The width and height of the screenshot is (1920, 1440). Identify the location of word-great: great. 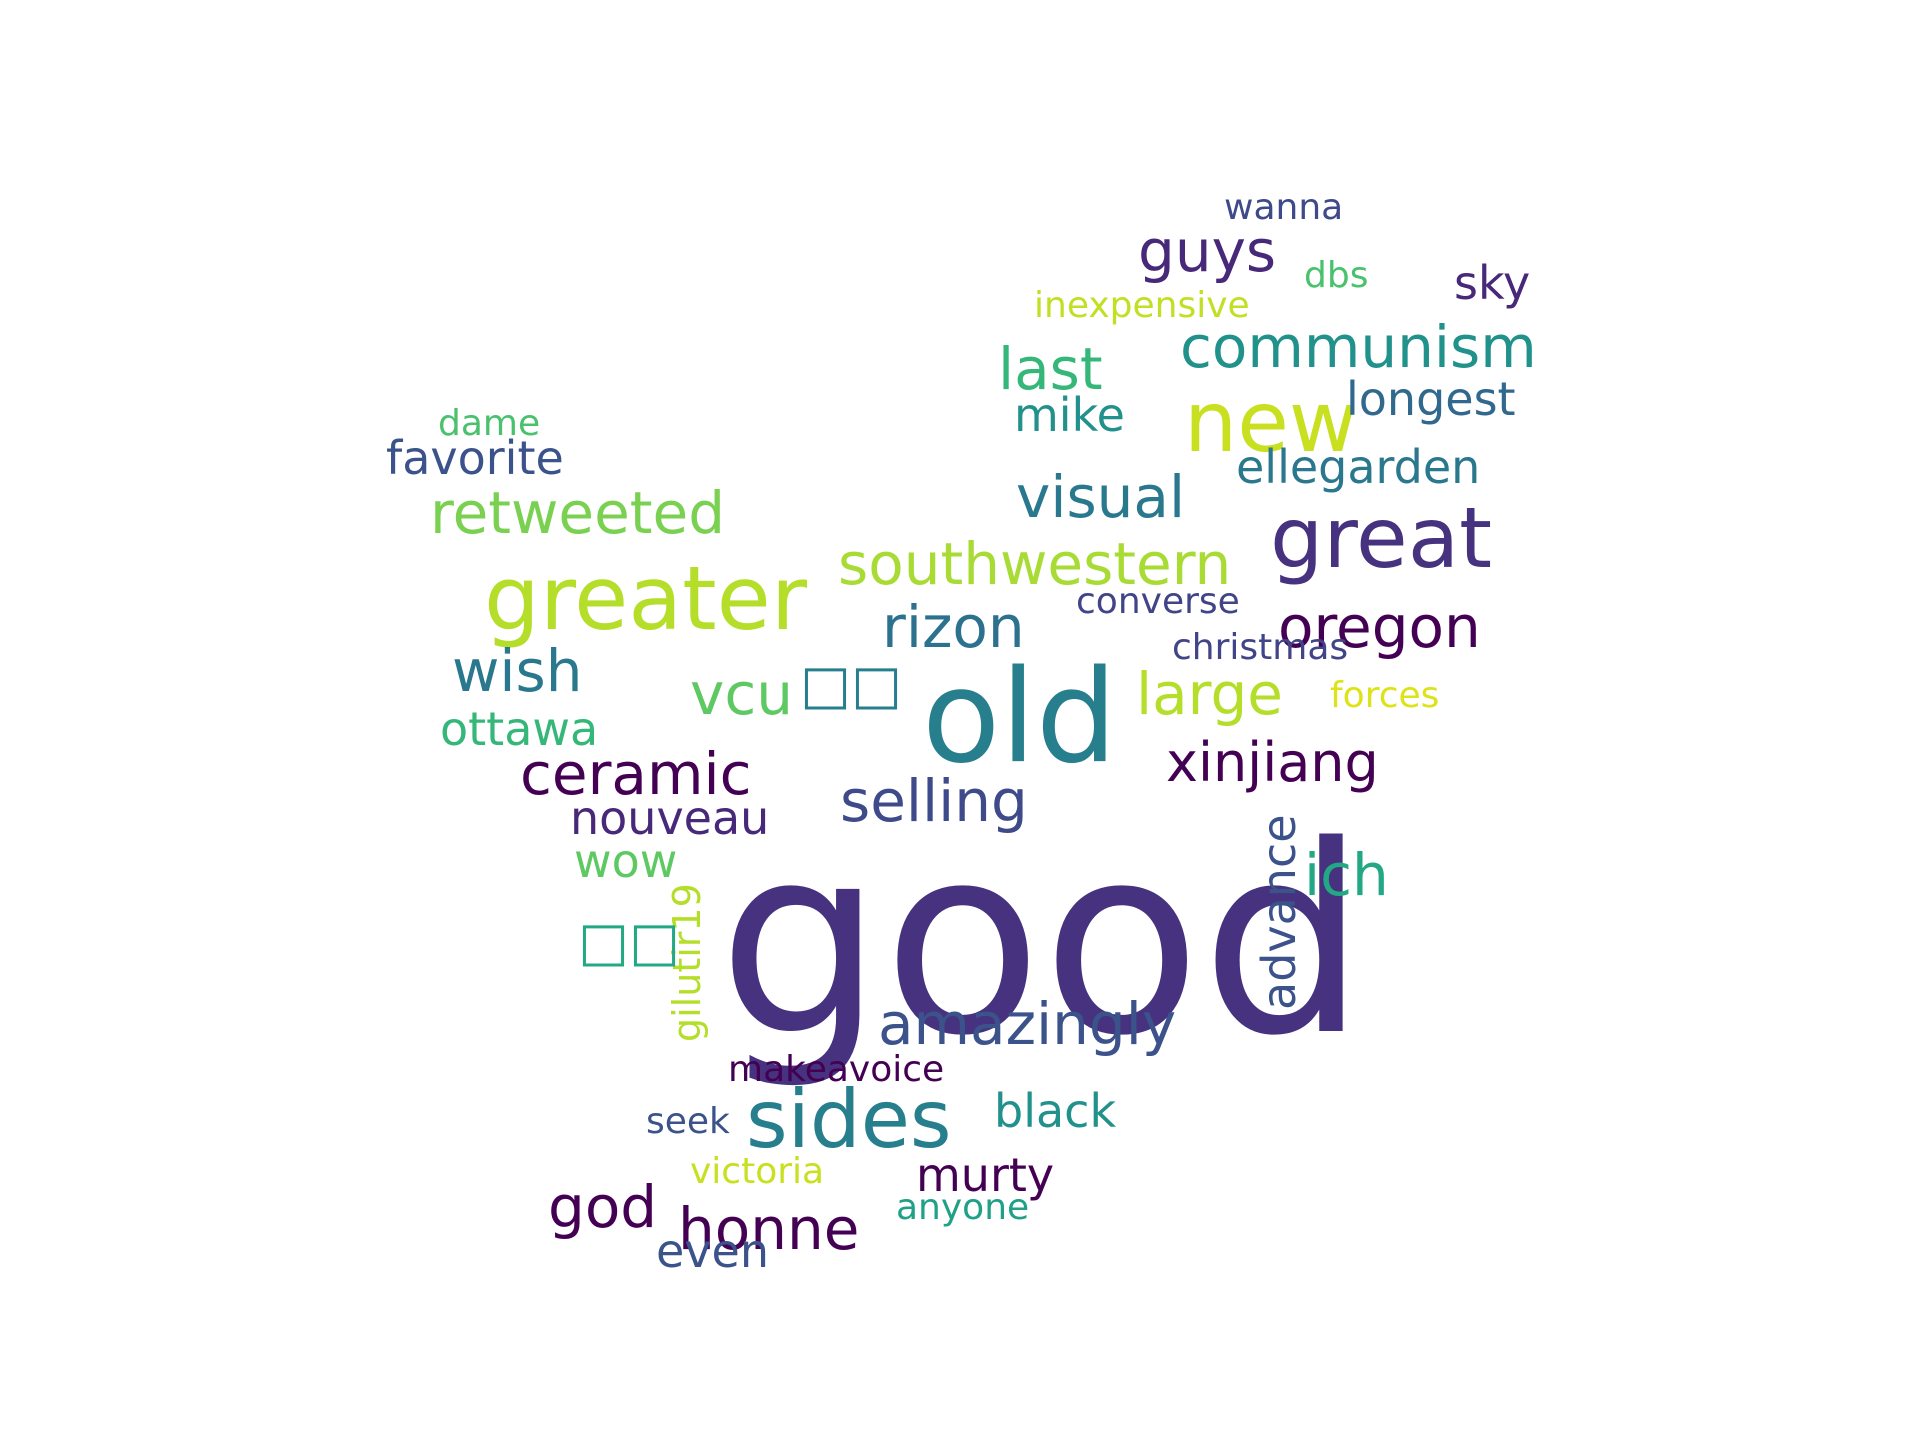
(1381, 538).